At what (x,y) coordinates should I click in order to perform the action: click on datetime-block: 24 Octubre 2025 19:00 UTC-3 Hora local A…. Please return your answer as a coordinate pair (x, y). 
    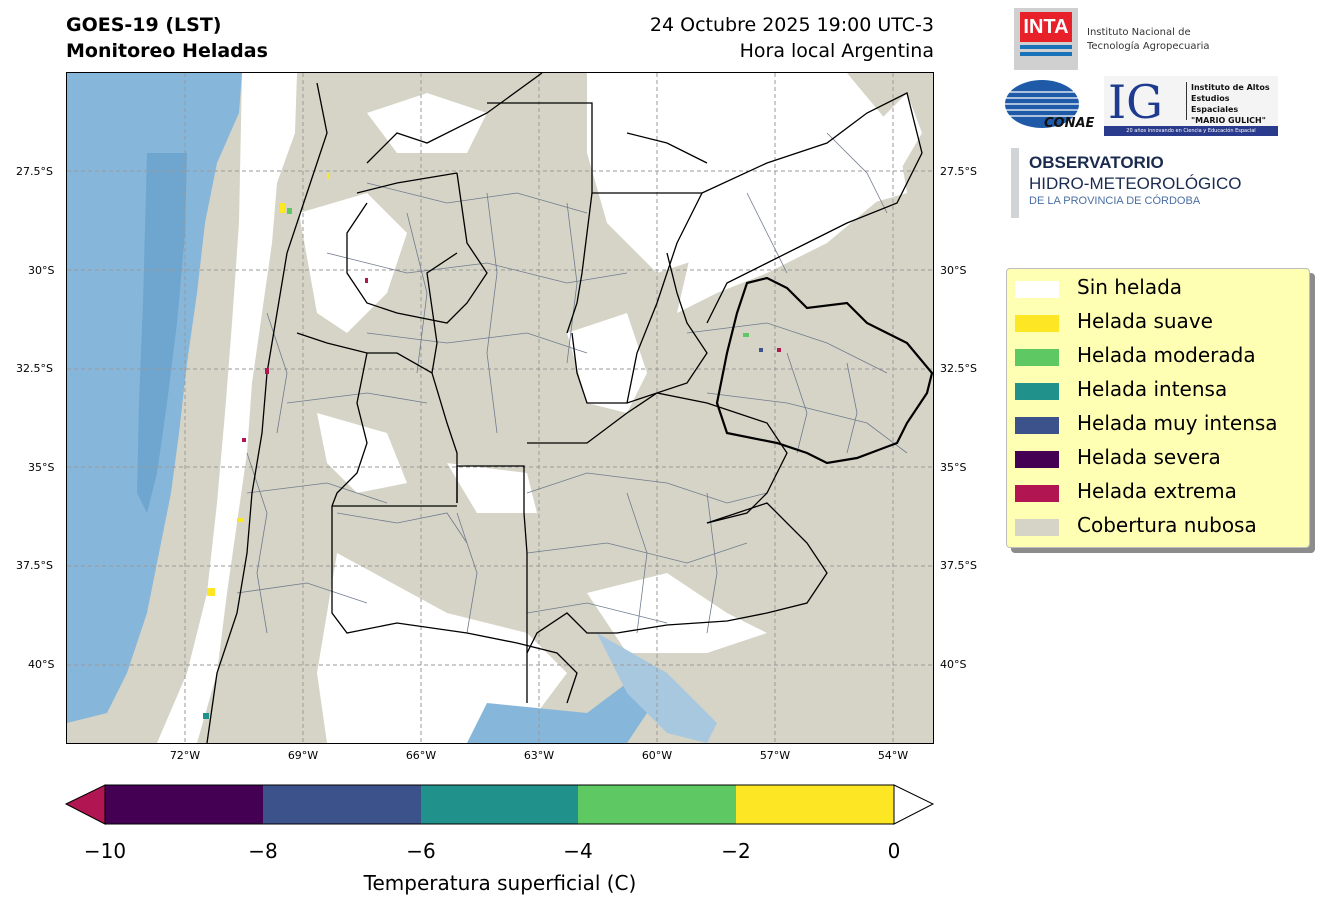
    Looking at the image, I should click on (737, 38).